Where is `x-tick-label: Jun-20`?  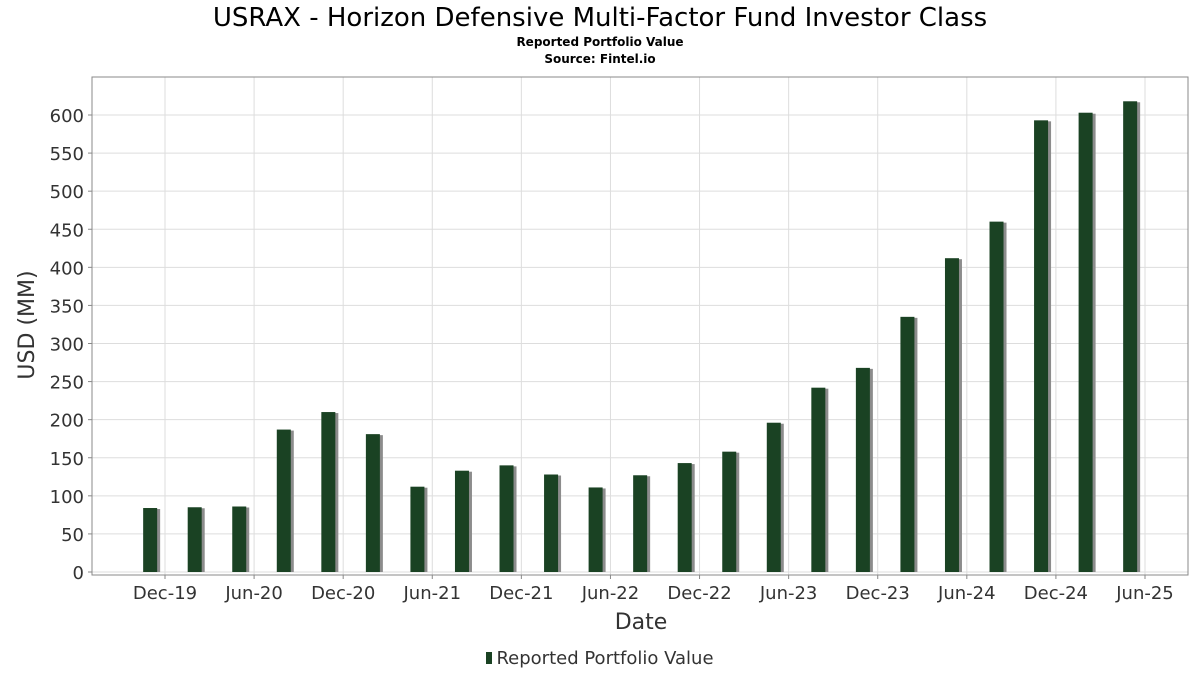
x-tick-label: Jun-20 is located at coordinates (253, 593).